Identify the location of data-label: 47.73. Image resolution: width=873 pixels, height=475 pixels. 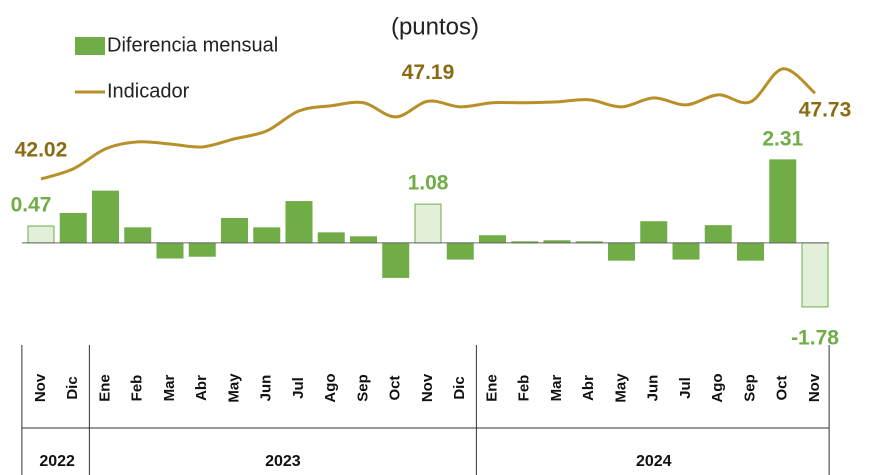
(825, 110).